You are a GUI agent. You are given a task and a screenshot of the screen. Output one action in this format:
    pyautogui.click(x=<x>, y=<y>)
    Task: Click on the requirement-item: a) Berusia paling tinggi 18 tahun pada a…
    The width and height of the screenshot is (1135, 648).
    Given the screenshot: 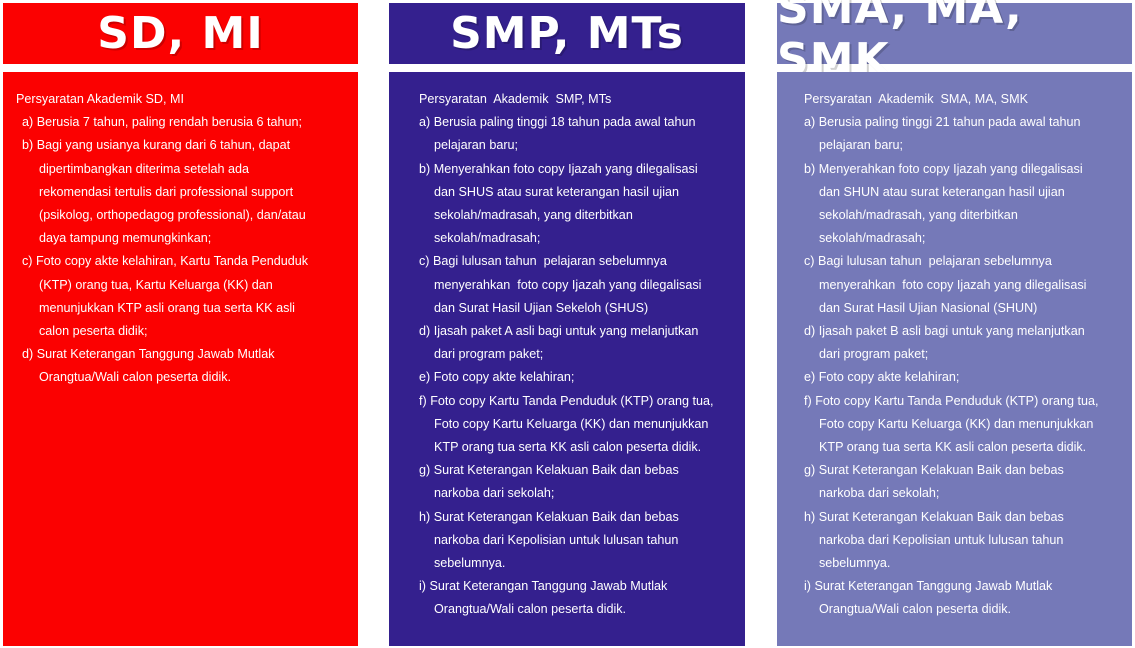 What is the action you would take?
    pyautogui.click(x=575, y=134)
    